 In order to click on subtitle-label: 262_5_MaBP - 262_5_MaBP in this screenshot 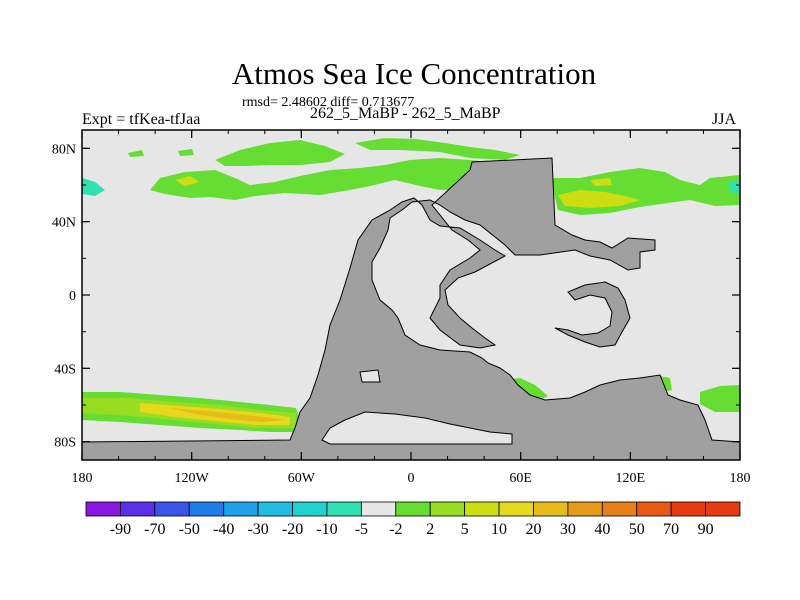, I will do `click(405, 113)`.